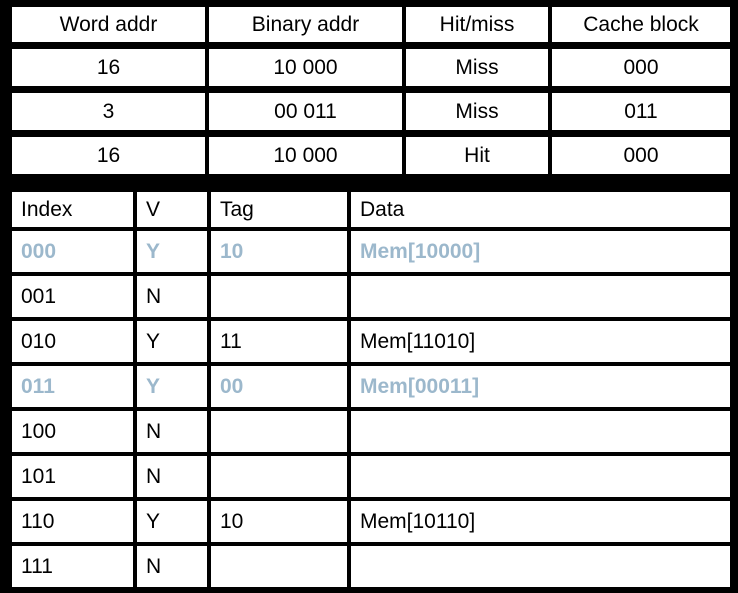 This screenshot has height=593, width=738. I want to click on cache-table-row: 100 N, so click(371, 431).